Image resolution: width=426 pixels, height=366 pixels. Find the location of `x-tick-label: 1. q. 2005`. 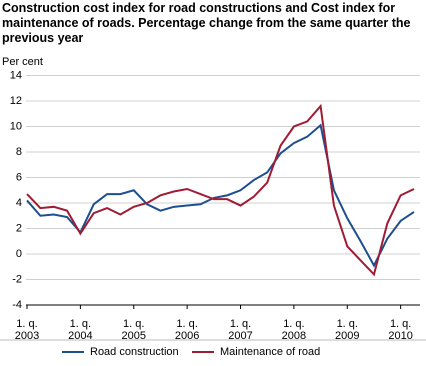

x-tick-label: 1. q. 2005 is located at coordinates (133, 330).